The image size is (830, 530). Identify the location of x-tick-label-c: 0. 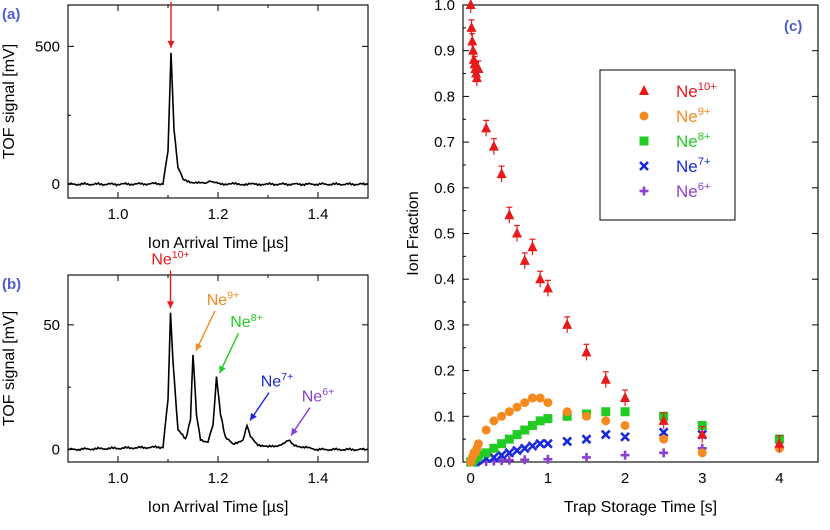
(471, 478).